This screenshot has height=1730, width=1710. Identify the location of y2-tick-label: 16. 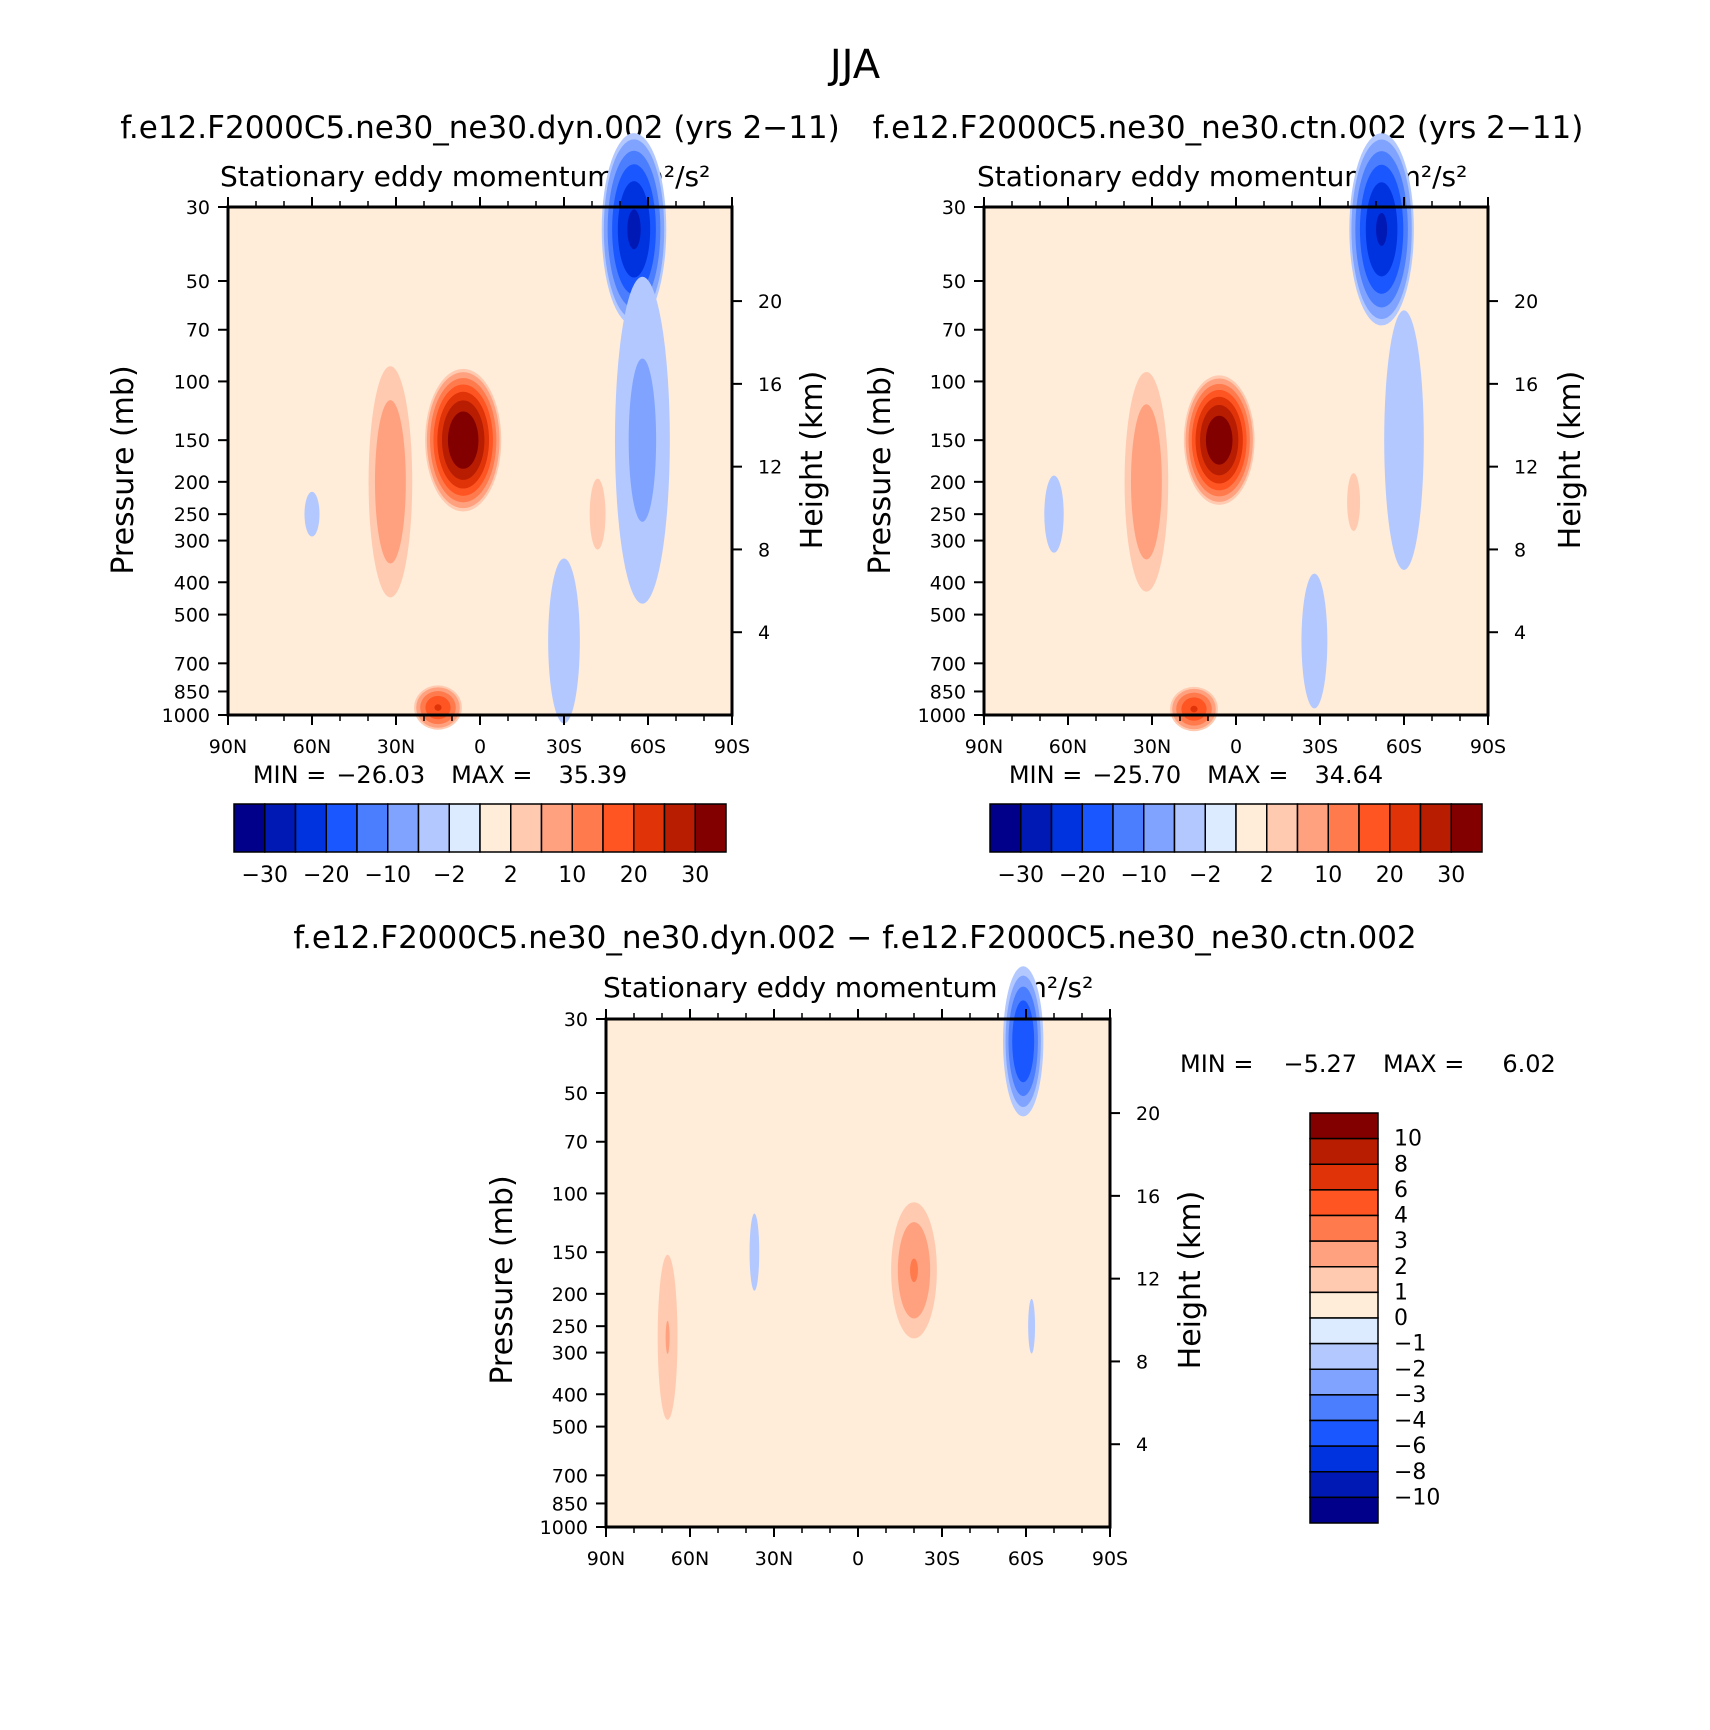
(1148, 1197).